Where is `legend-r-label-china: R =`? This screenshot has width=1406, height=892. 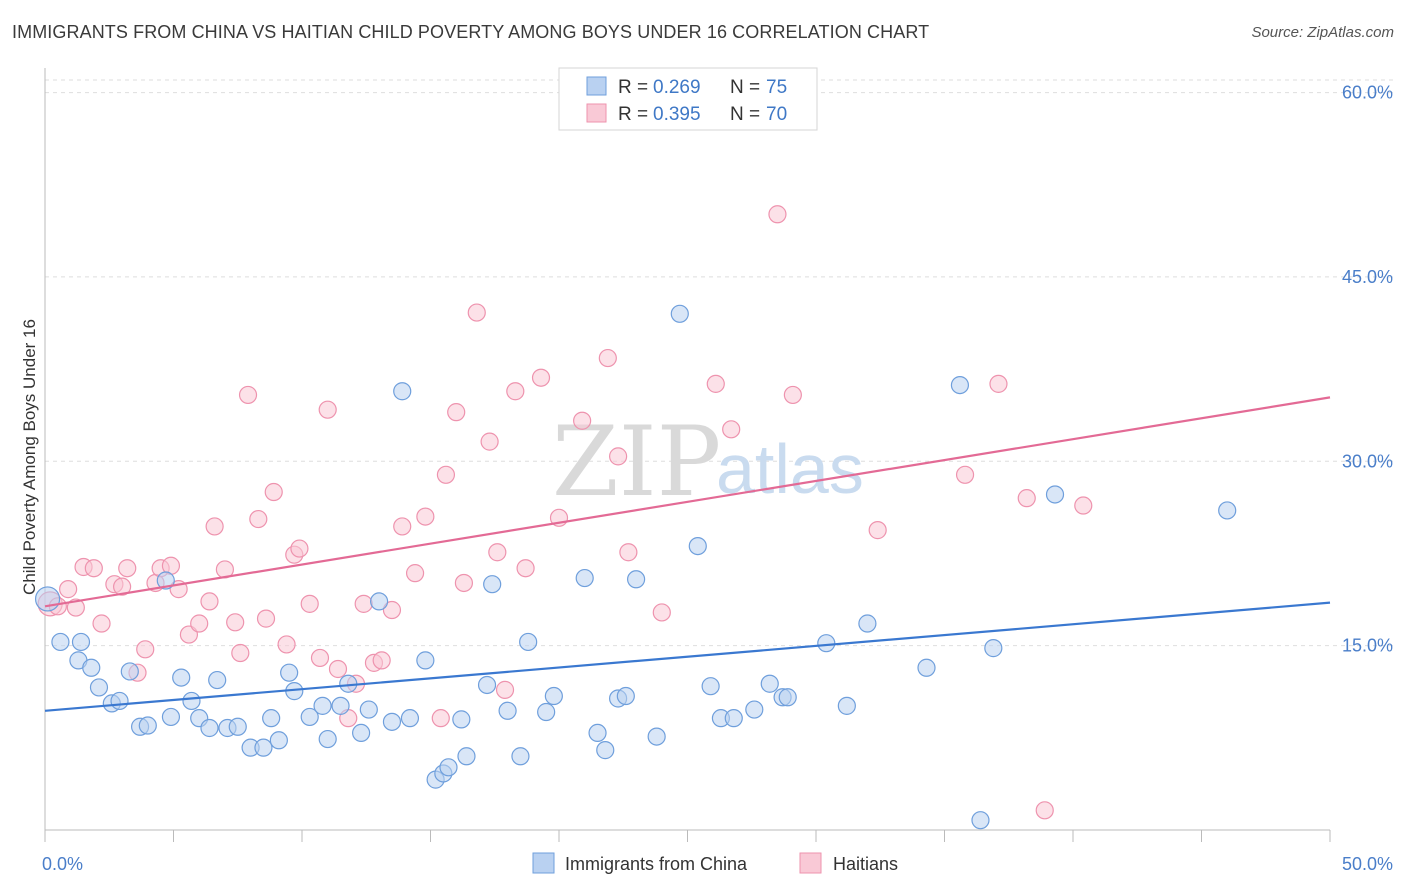
legend-r-label-china: R = is located at coordinates (633, 87).